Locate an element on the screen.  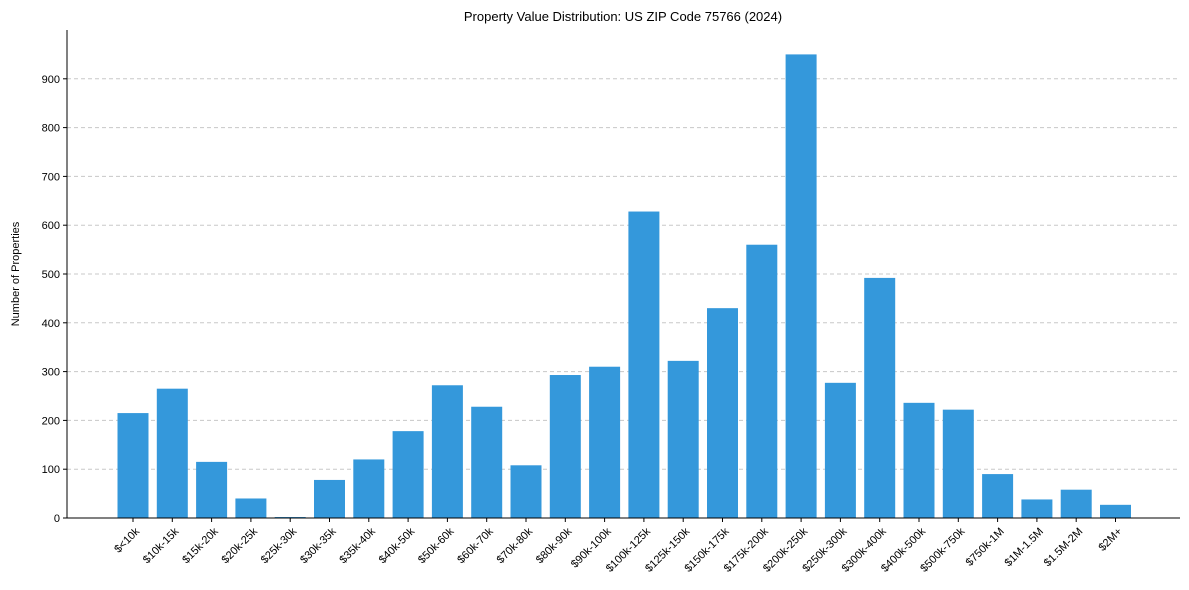
x-tick-label: $40k-50k is located at coordinates (397, 545).